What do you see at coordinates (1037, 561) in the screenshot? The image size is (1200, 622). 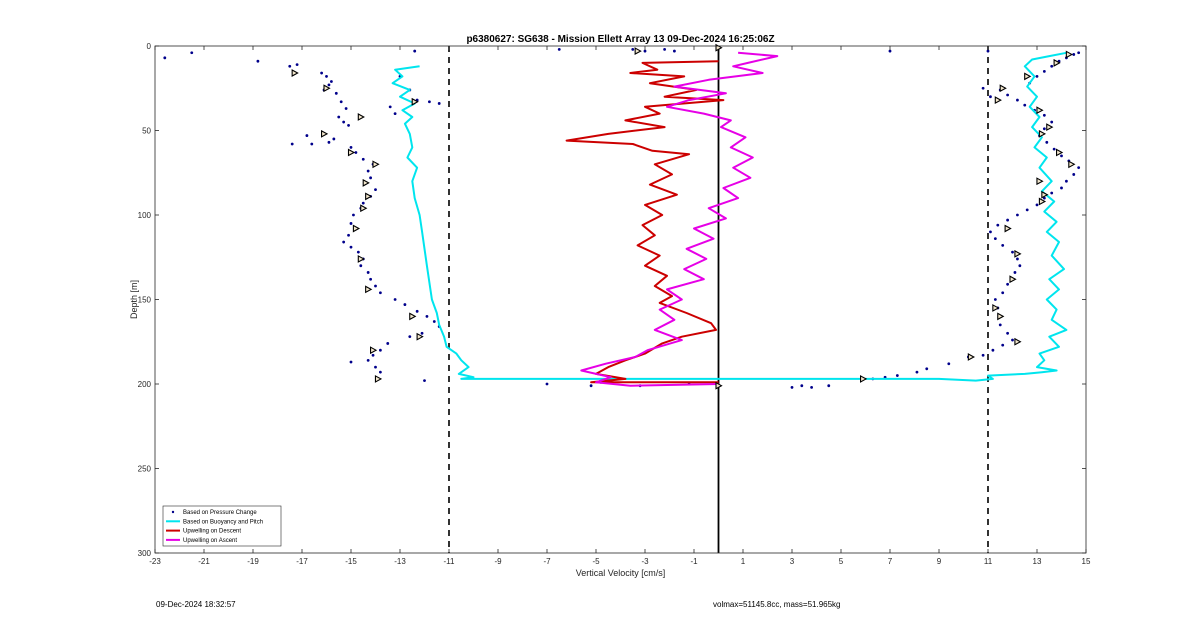 I see `x-tick-label: 13` at bounding box center [1037, 561].